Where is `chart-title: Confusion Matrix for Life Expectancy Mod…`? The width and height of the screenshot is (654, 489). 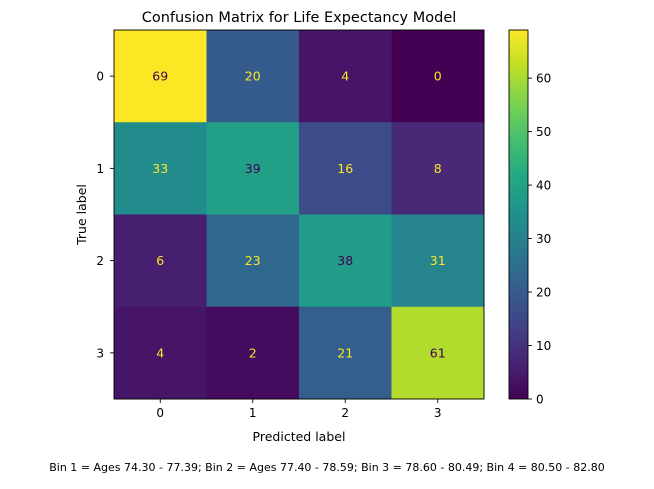
chart-title: Confusion Matrix for Life Expectancy Mod… is located at coordinates (299, 18).